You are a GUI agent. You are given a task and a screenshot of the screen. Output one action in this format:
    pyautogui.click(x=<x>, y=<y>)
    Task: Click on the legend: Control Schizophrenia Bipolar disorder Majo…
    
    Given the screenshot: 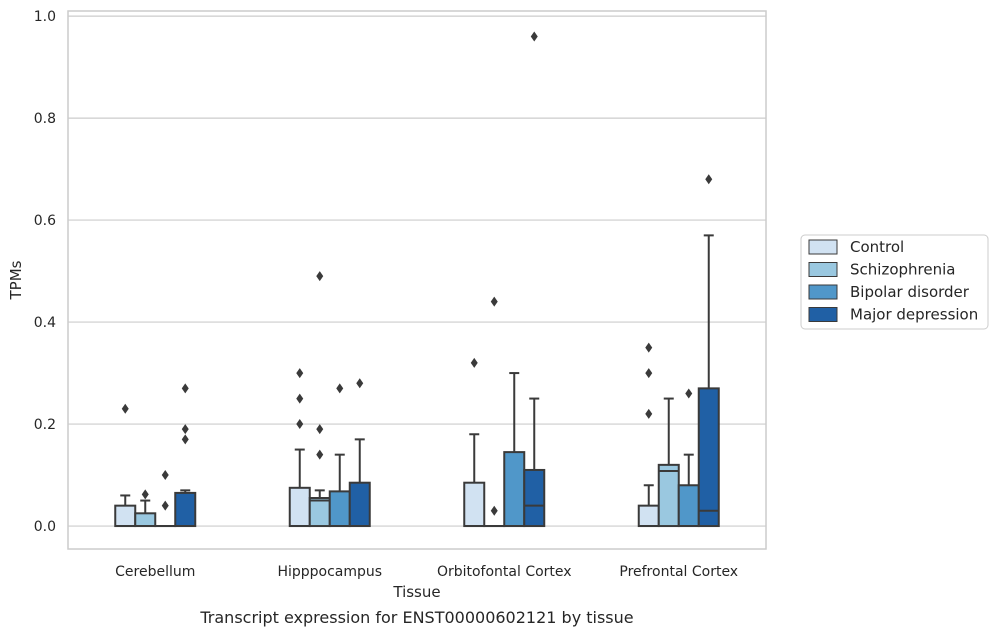 What is the action you would take?
    pyautogui.click(x=894, y=282)
    